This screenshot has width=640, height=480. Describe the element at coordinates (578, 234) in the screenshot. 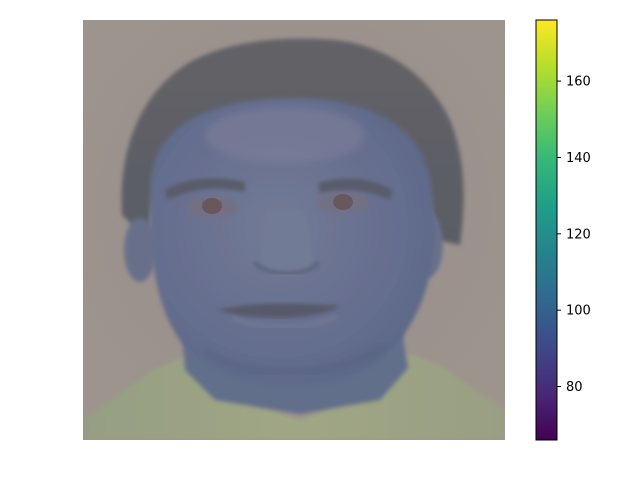

I see `colorbar-tick-label-120: 120` at that location.